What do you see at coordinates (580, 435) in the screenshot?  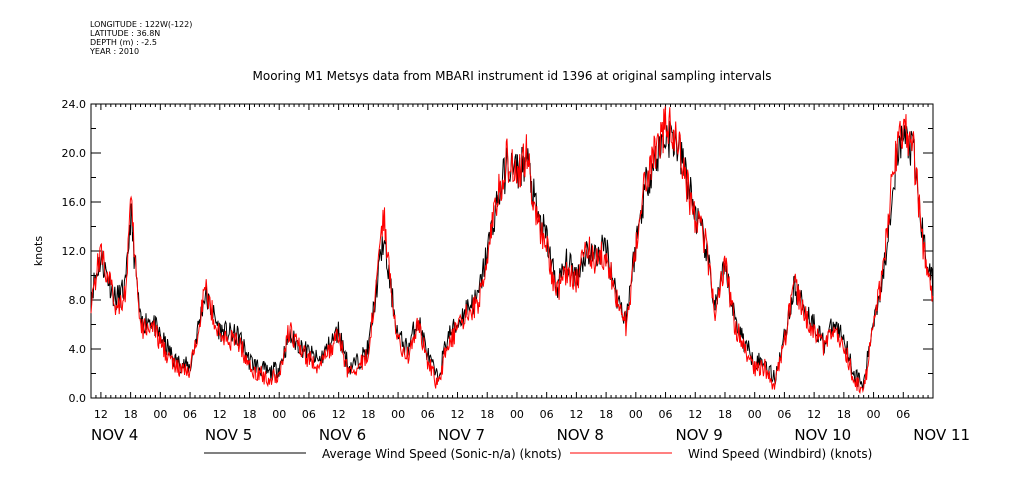 I see `x-date-label: NOV 8` at bounding box center [580, 435].